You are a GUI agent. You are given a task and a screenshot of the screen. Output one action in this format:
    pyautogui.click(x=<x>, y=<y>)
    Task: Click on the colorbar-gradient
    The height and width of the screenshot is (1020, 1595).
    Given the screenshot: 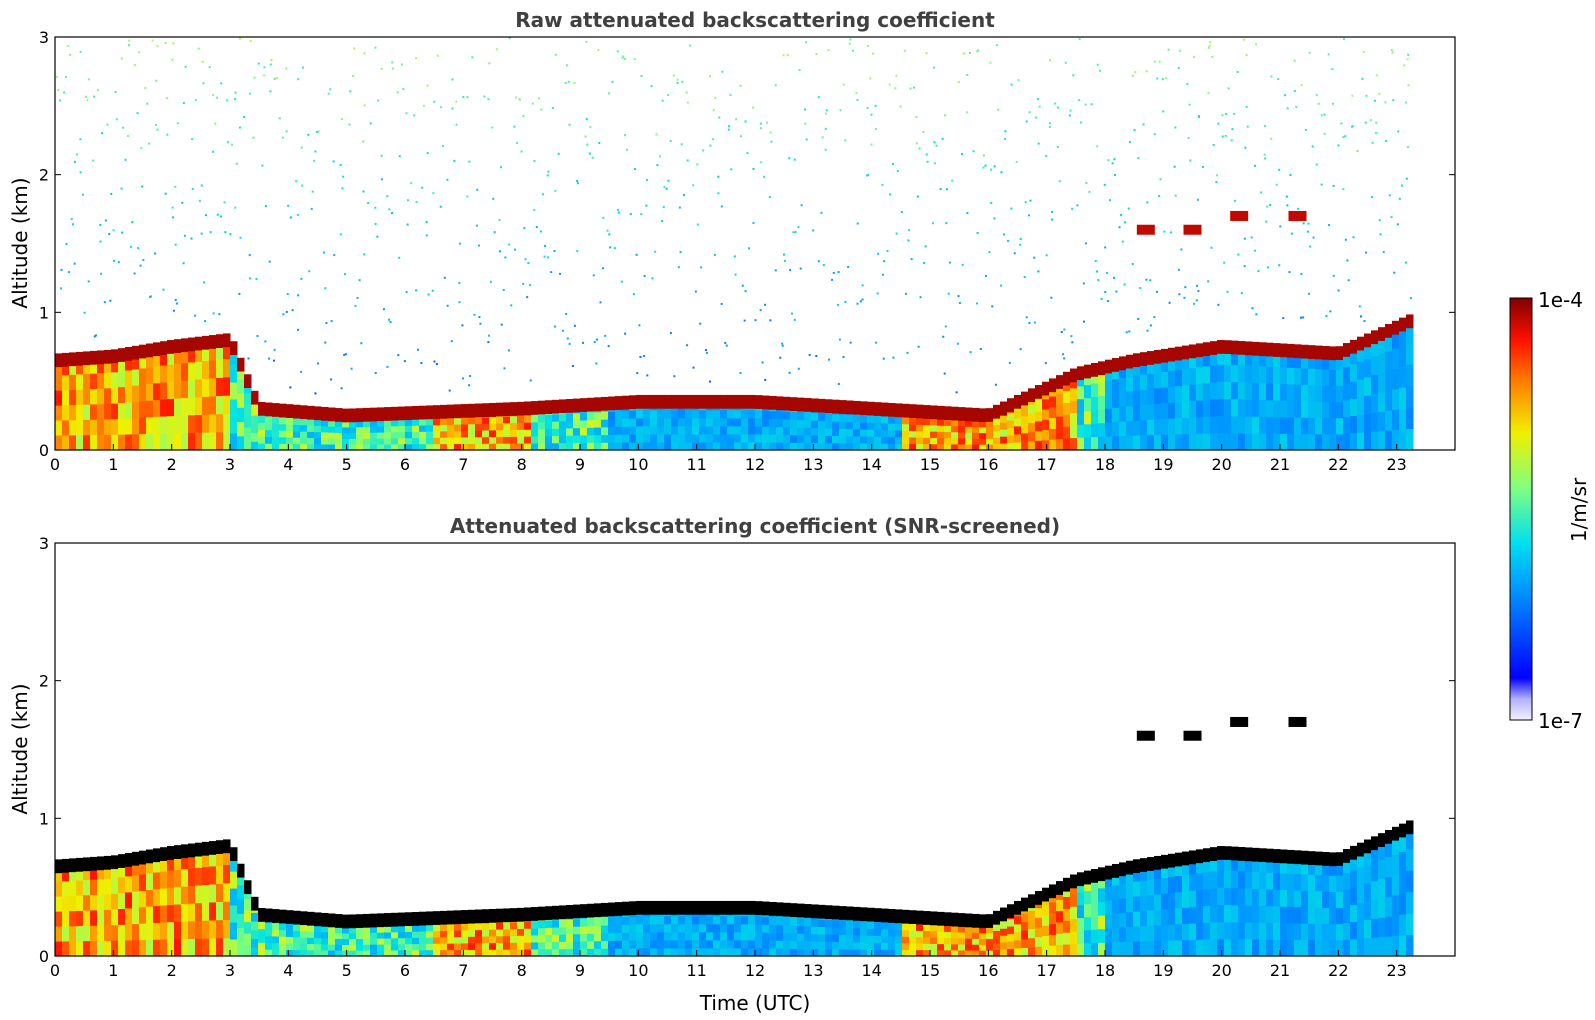 What is the action you would take?
    pyautogui.click(x=1521, y=509)
    